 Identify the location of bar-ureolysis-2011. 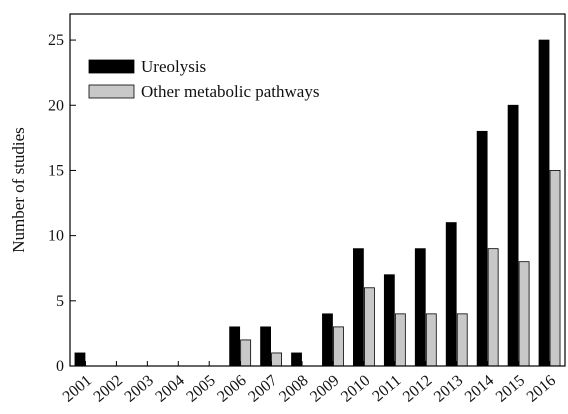
(389, 320).